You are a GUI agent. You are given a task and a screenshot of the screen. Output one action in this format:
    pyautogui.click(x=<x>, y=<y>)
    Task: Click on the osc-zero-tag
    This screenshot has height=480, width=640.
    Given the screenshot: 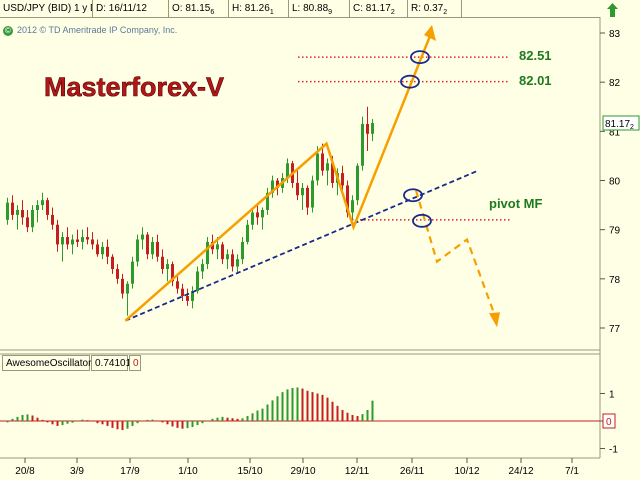 What is the action you would take?
    pyautogui.click(x=609, y=421)
    